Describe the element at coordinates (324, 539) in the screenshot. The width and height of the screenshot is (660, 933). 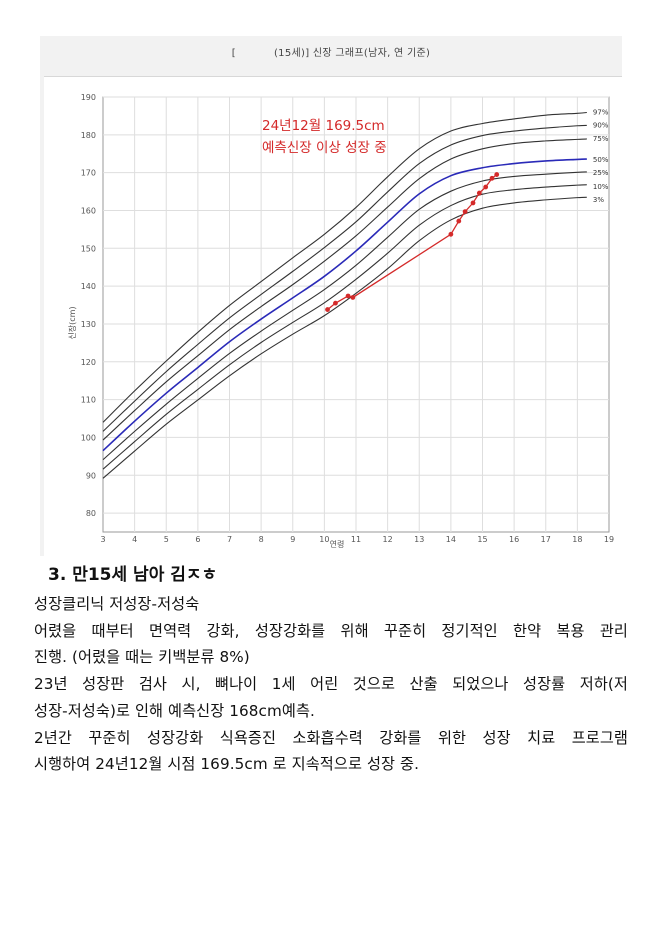
I see `x-tick-label: 10` at that location.